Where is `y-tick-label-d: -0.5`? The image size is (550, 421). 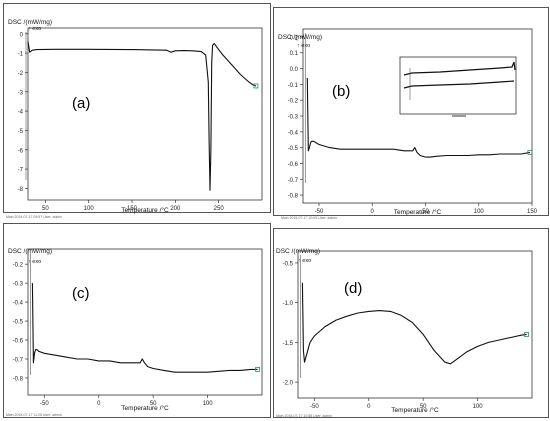 y-tick-label-d: -0.5 is located at coordinates (288, 264).